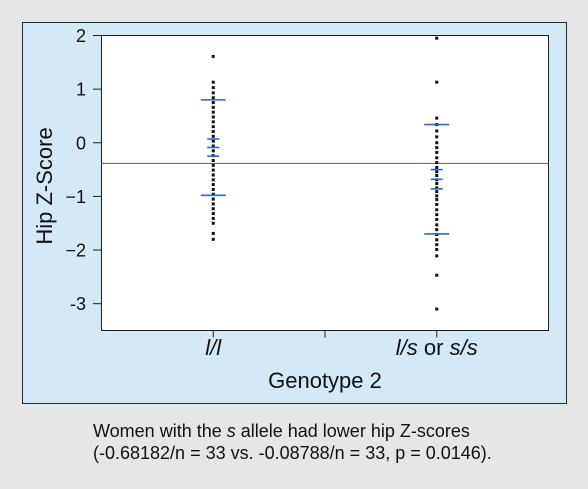 The height and width of the screenshot is (489, 588). I want to click on y-tick-label: 2, so click(81, 36).